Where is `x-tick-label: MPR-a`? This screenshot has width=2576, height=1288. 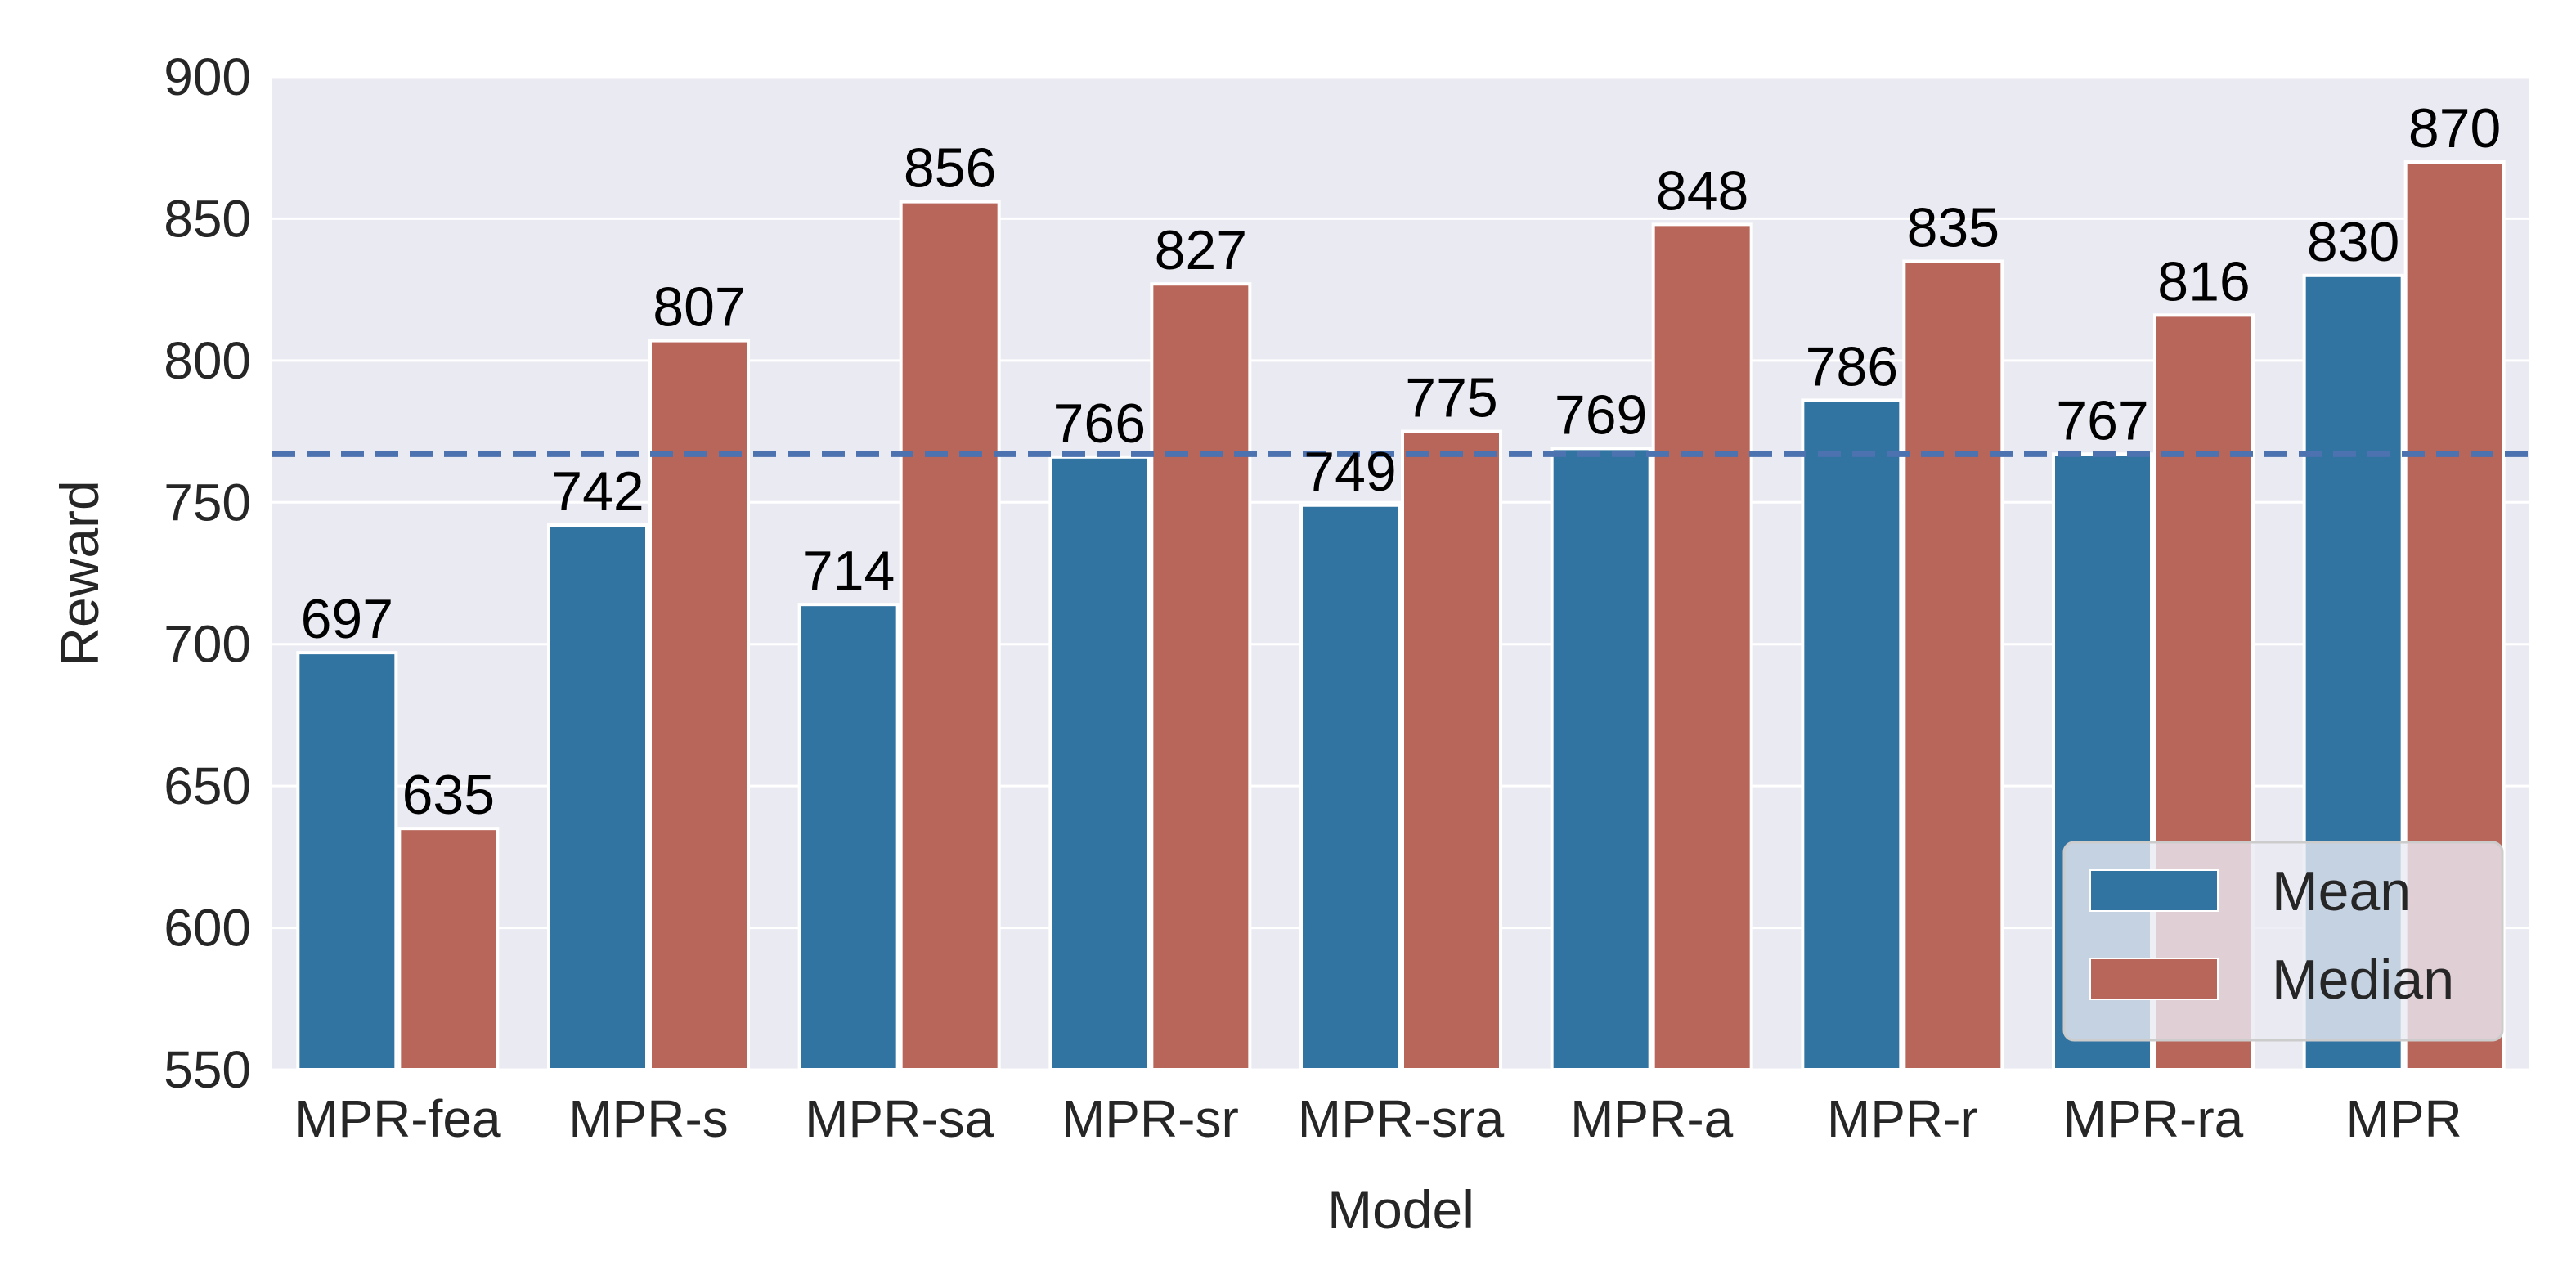 x-tick-label: MPR-a is located at coordinates (1652, 1118).